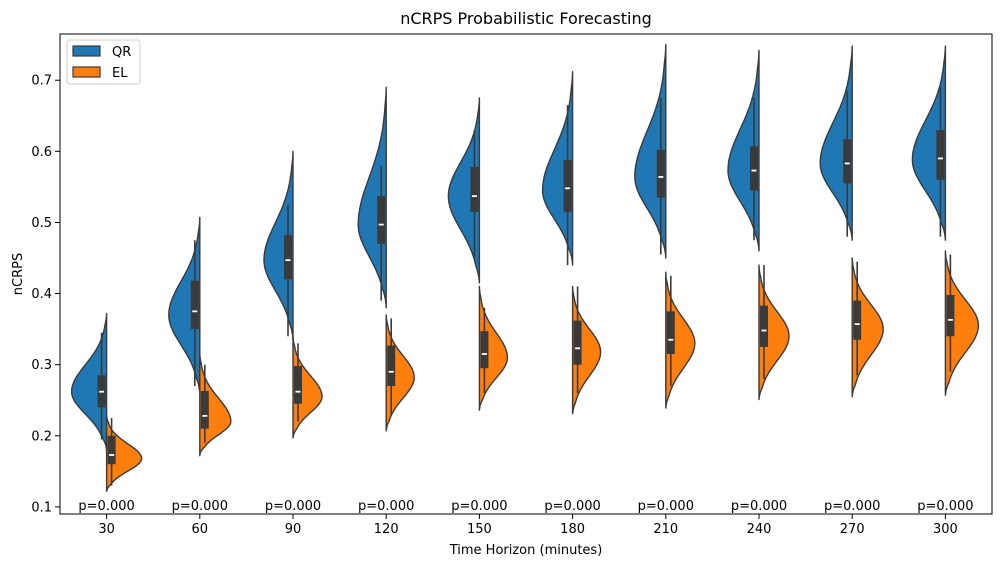 This screenshot has height=566, width=1001. I want to click on x-tick-label: 240, so click(759, 529).